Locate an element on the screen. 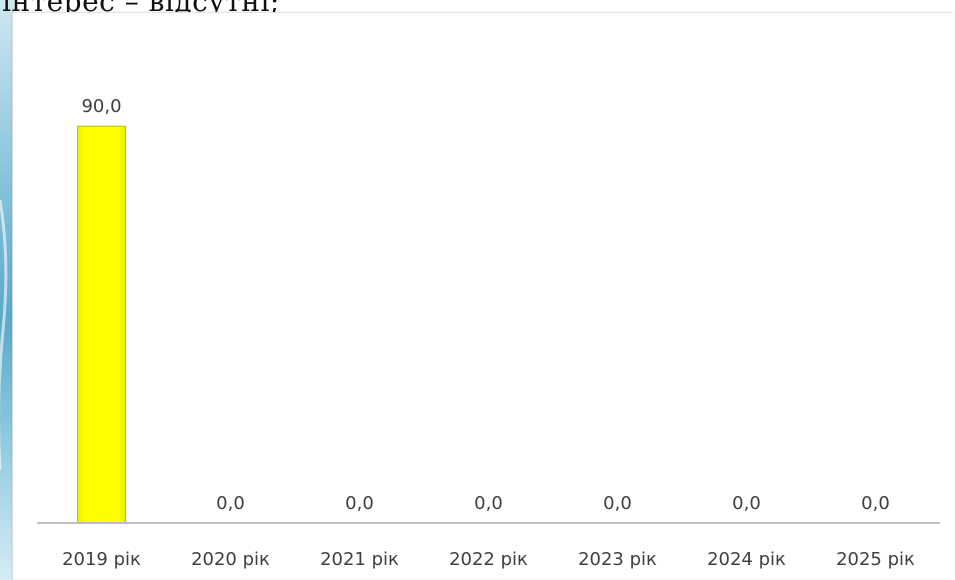  bars-layer is located at coordinates (101, 324).